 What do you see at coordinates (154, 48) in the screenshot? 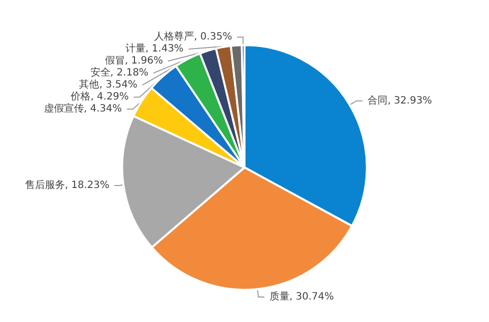
I see `slice-label: 计量, 1.43%` at bounding box center [154, 48].